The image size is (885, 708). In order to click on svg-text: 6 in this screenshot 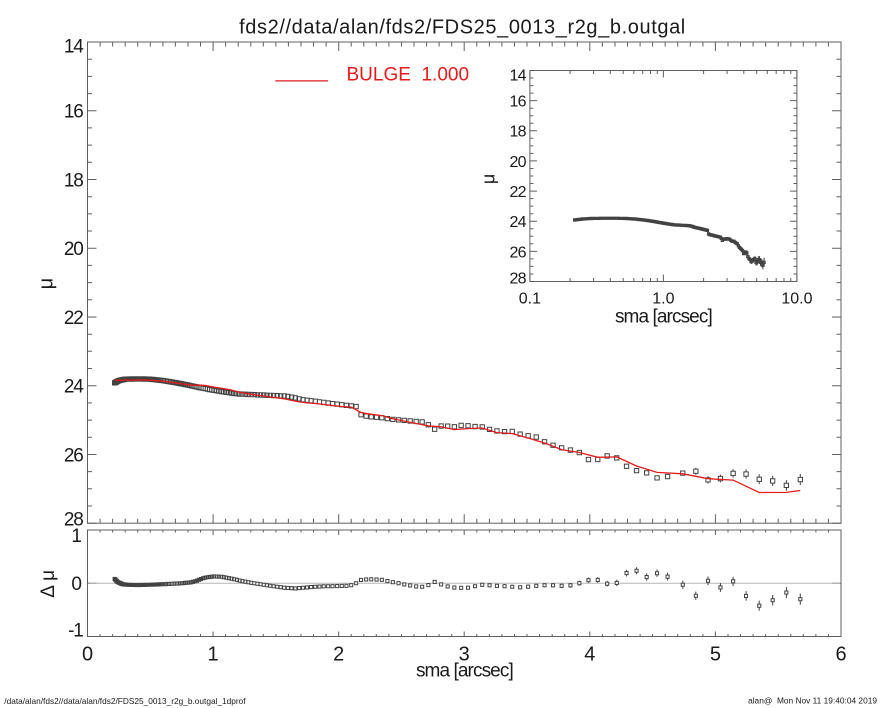, I will do `click(840, 654)`.